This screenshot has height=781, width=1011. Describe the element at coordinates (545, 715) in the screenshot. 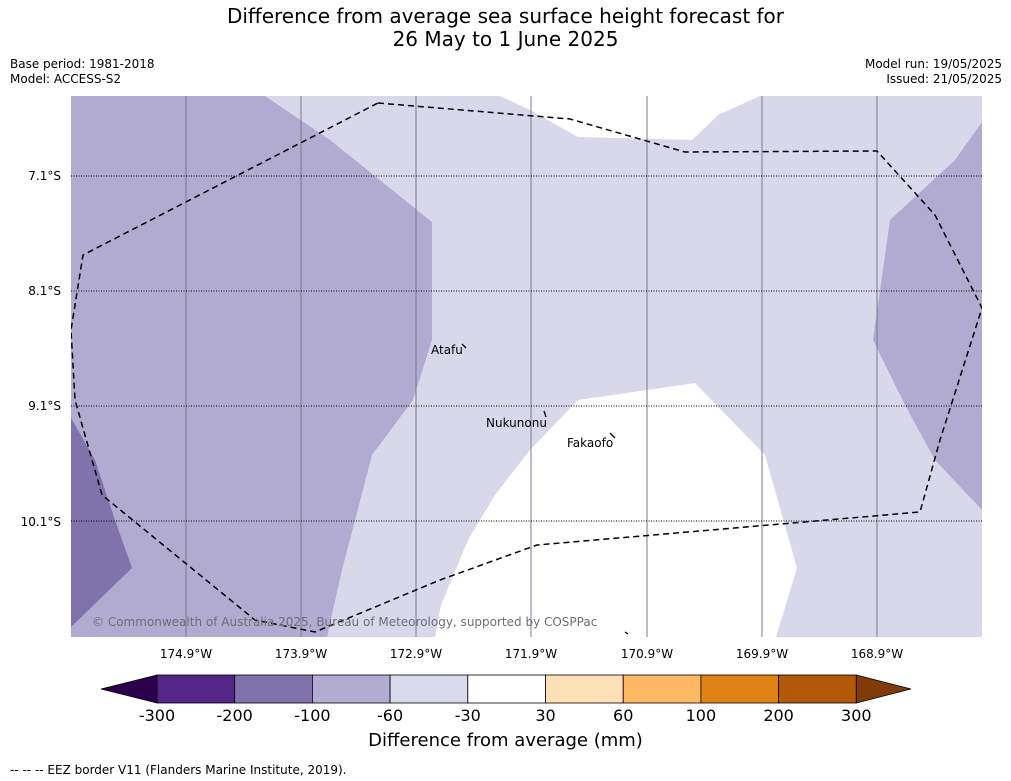

I see `colorbar-tick-label: 30` at that location.